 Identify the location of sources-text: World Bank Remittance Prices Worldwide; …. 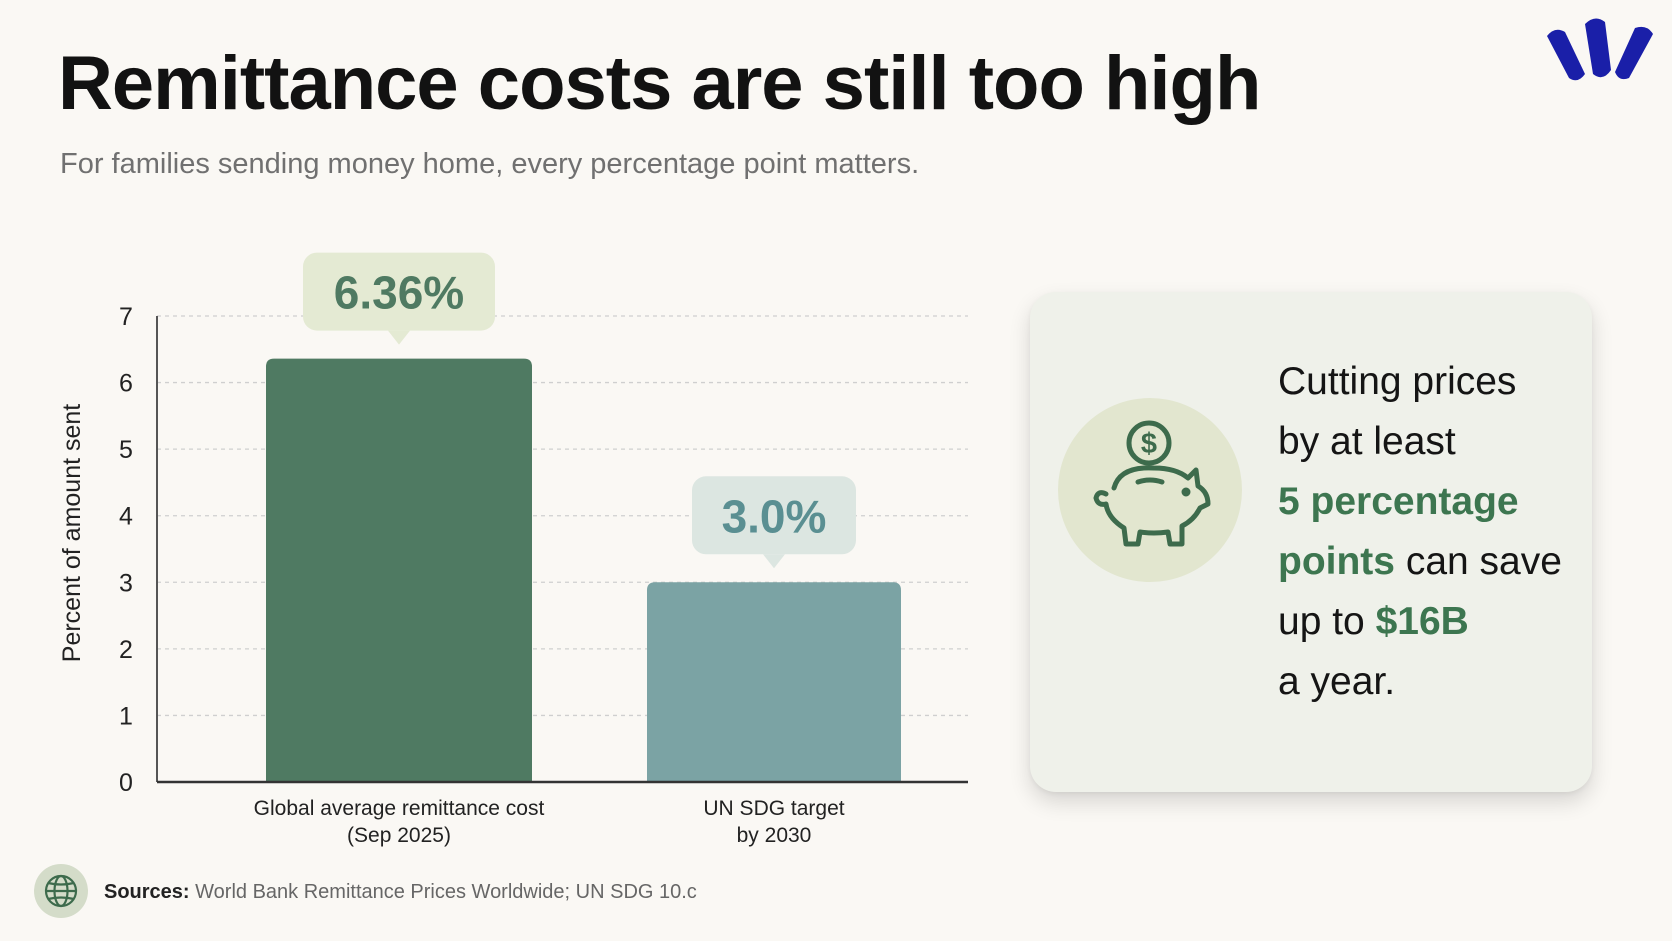
(443, 892).